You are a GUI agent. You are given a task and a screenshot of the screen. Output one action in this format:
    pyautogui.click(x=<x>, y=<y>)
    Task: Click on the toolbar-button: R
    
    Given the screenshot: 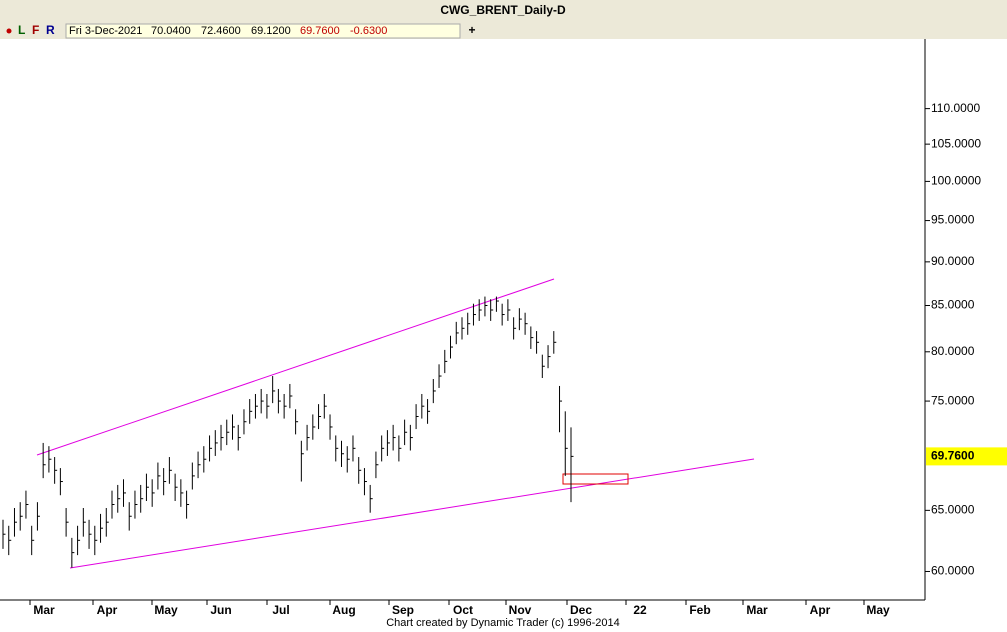 What is the action you would take?
    pyautogui.click(x=50, y=30)
    